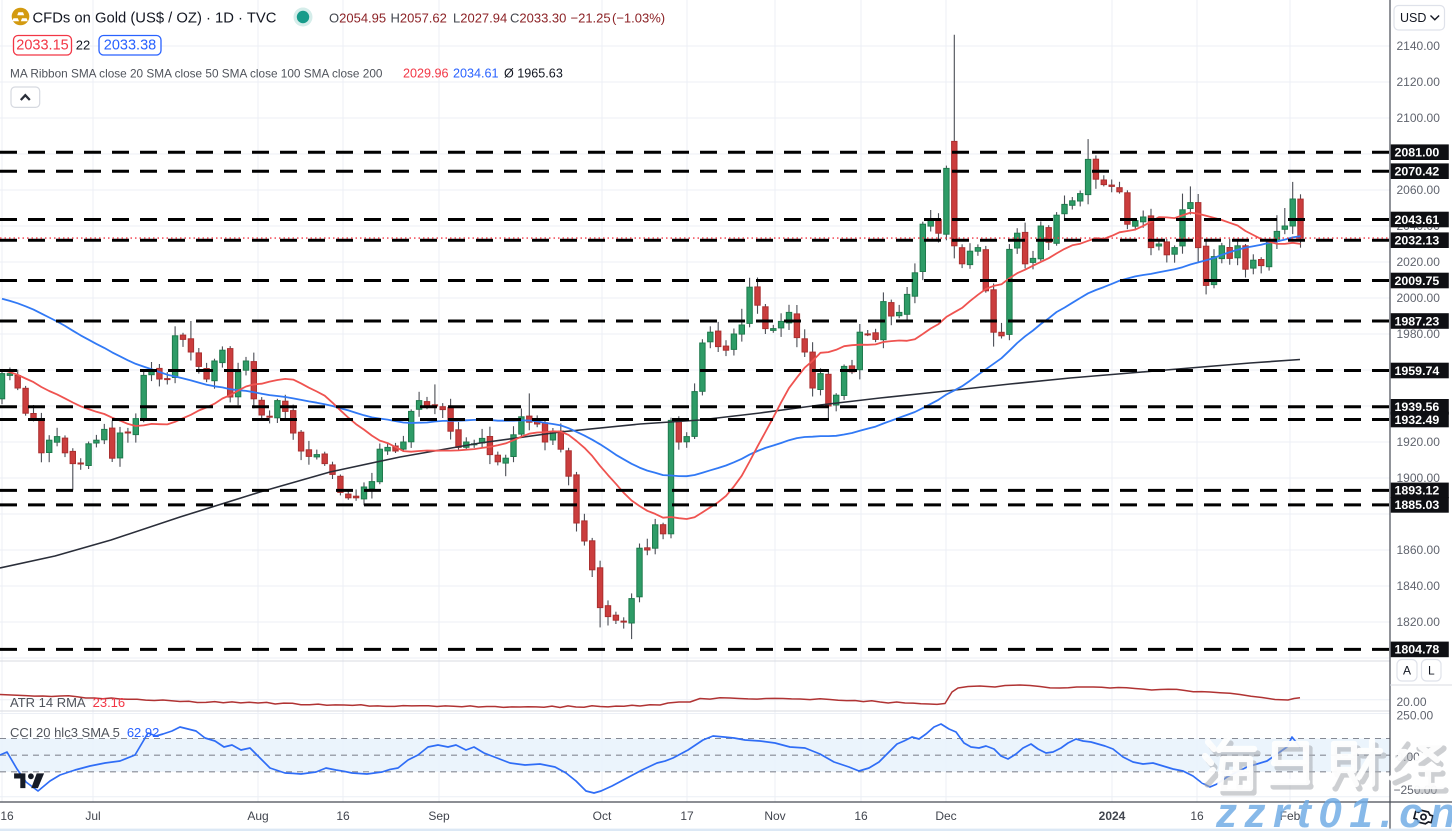 The width and height of the screenshot is (1452, 836). Describe the element at coordinates (83, 45) in the screenshot. I see `svg-text: 22` at that location.